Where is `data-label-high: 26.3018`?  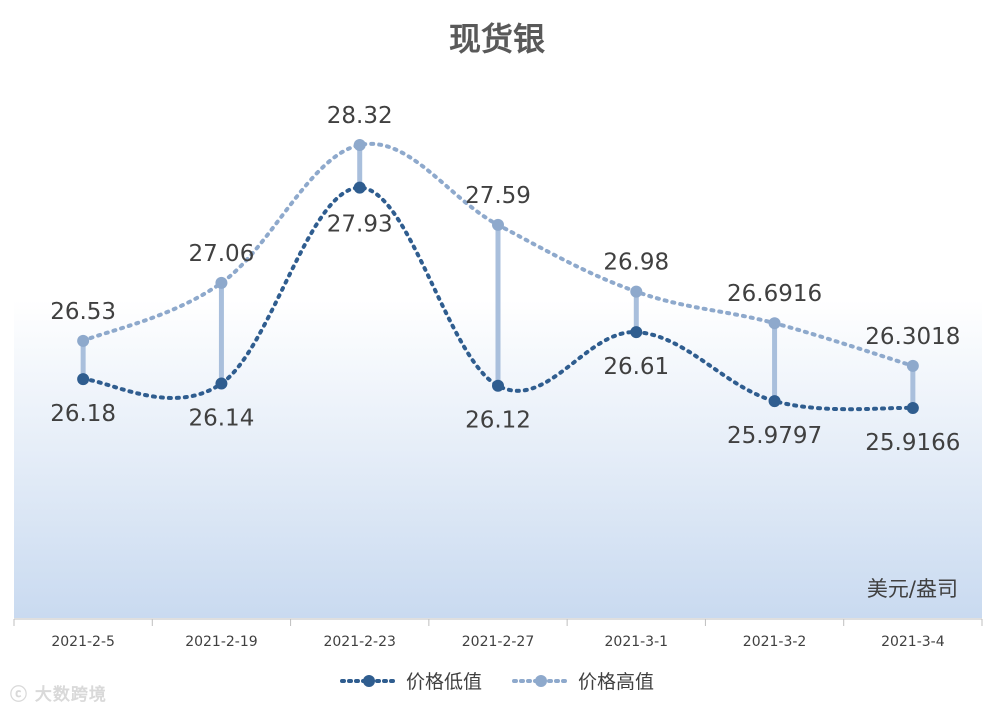
data-label-high: 26.3018 is located at coordinates (912, 337).